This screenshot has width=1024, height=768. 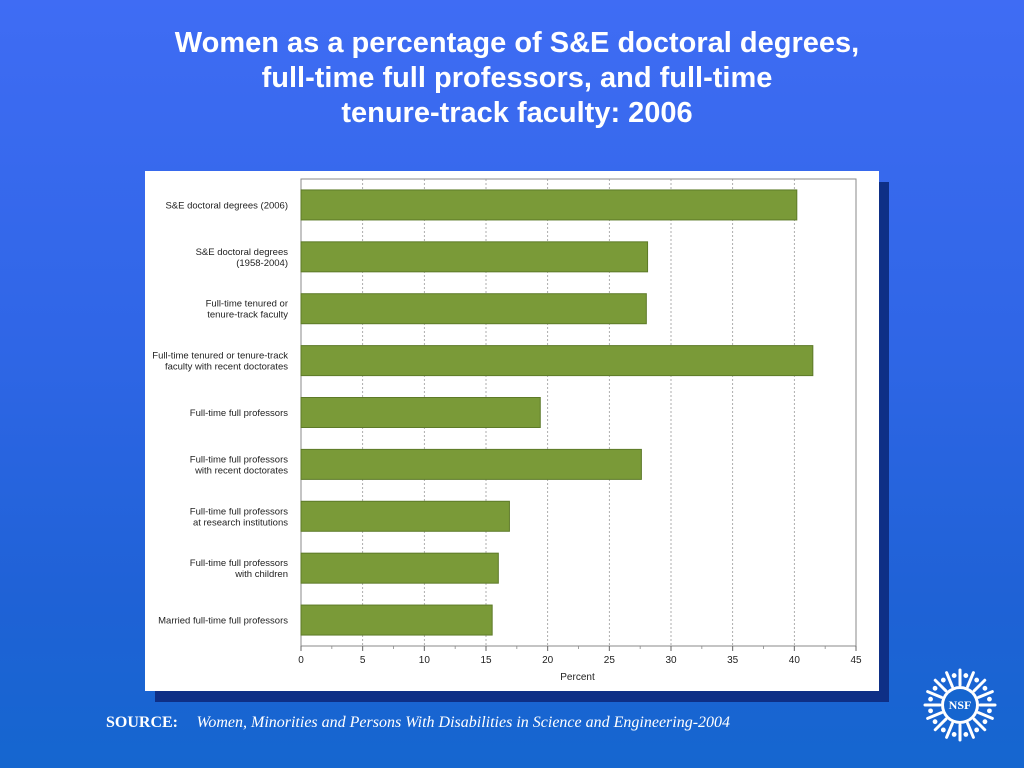 I want to click on x-tick-label: 35, so click(x=733, y=660).